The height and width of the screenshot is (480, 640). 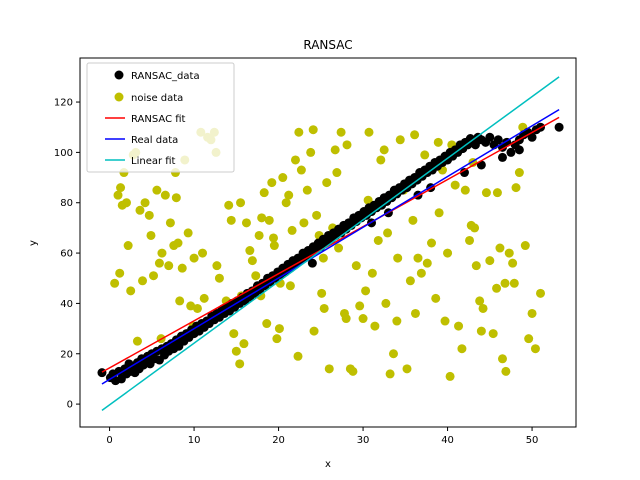 I want to click on y-tick-label: 60, so click(x=66, y=254).